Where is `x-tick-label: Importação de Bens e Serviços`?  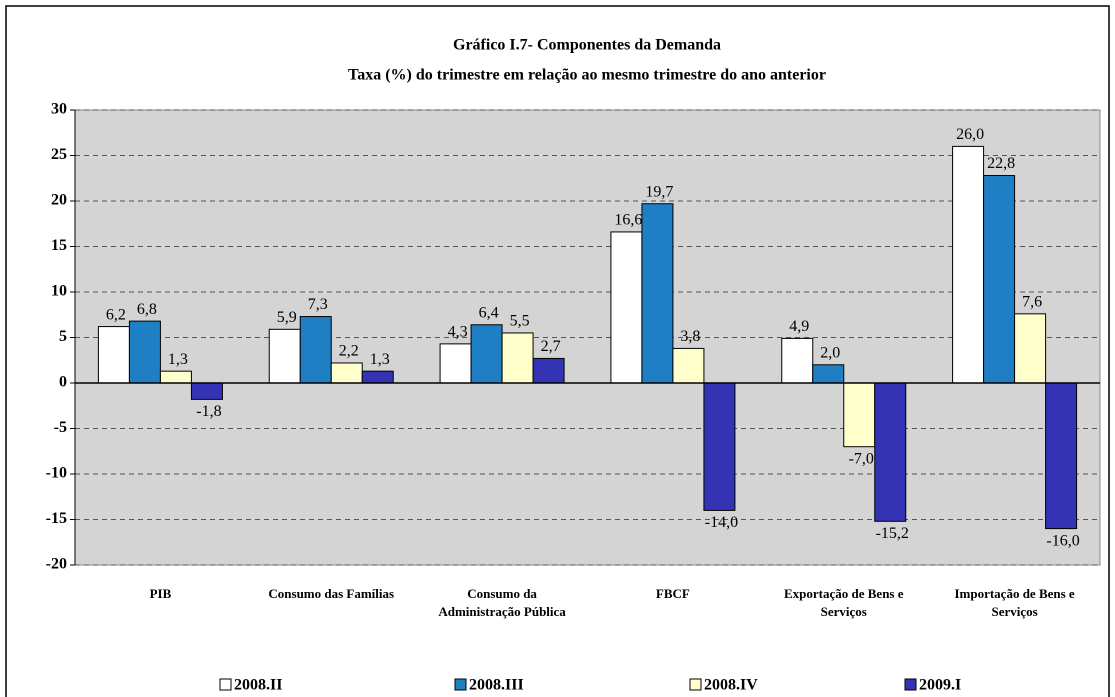
x-tick-label: Importação de Bens e Serviços is located at coordinates (1014, 602).